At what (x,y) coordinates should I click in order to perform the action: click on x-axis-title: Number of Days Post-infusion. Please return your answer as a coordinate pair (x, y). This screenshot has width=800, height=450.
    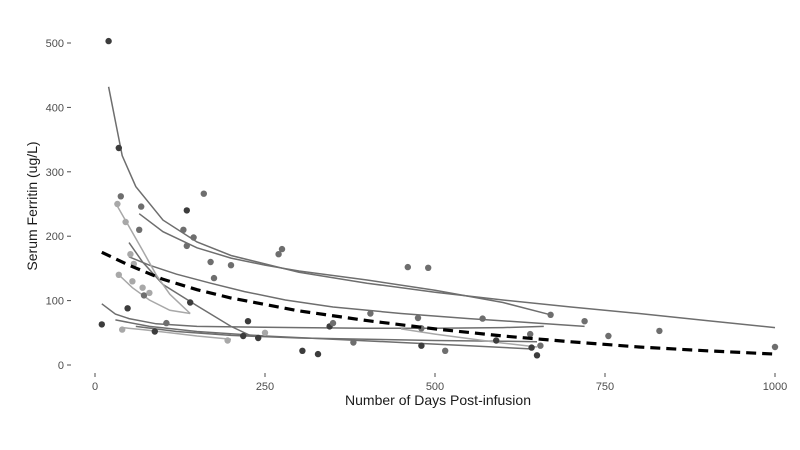
    Looking at the image, I should click on (438, 400).